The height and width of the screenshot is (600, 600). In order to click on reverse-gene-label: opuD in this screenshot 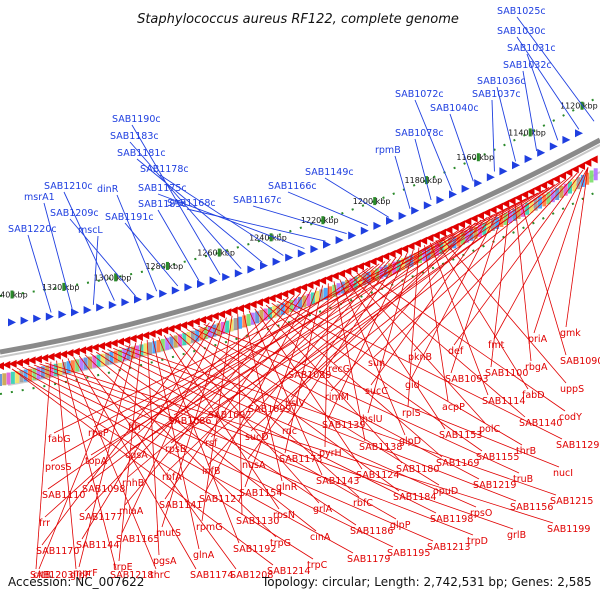, I will do `click(445, 491)`.